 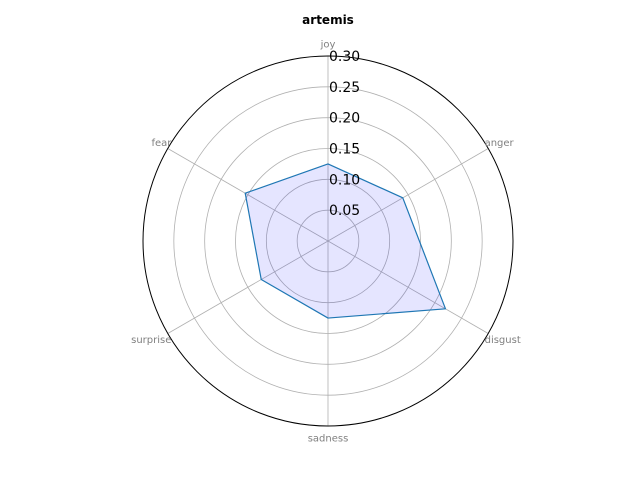 I want to click on series-fill, so click(x=345, y=241).